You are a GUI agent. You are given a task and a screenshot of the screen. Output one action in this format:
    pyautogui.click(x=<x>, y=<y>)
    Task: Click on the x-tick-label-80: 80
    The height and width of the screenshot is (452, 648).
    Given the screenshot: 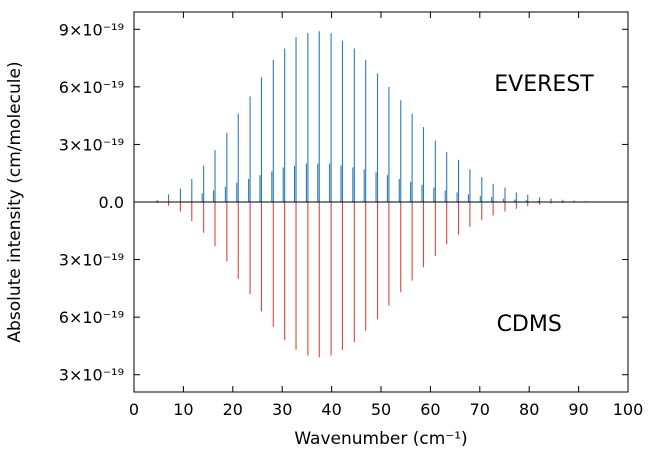 What is the action you would take?
    pyautogui.click(x=529, y=409)
    